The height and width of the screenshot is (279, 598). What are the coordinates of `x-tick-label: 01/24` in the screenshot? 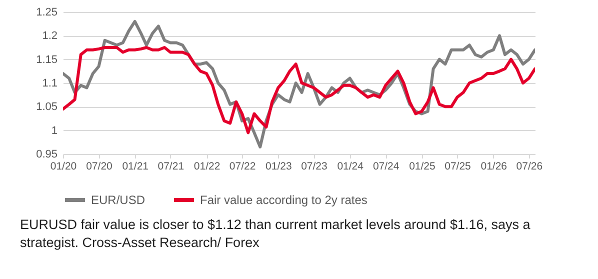 It's located at (350, 166).